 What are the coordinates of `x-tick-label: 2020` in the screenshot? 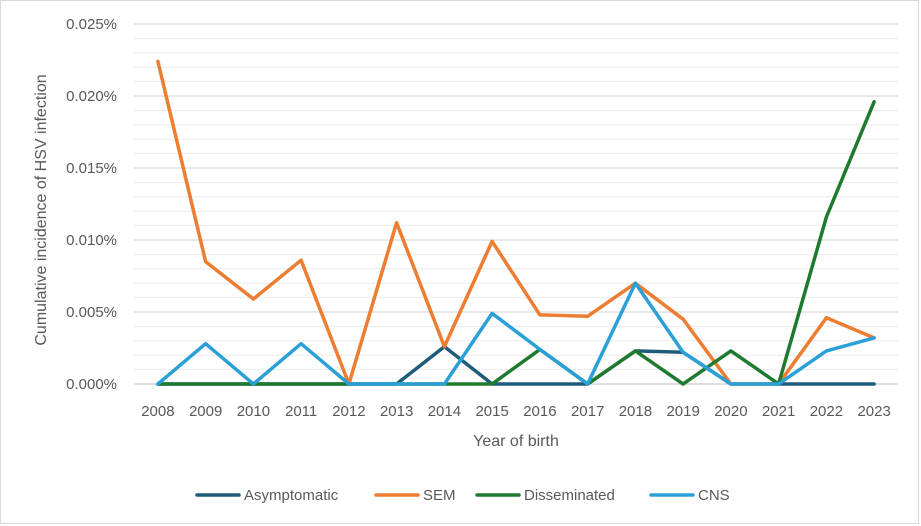 It's located at (730, 411).